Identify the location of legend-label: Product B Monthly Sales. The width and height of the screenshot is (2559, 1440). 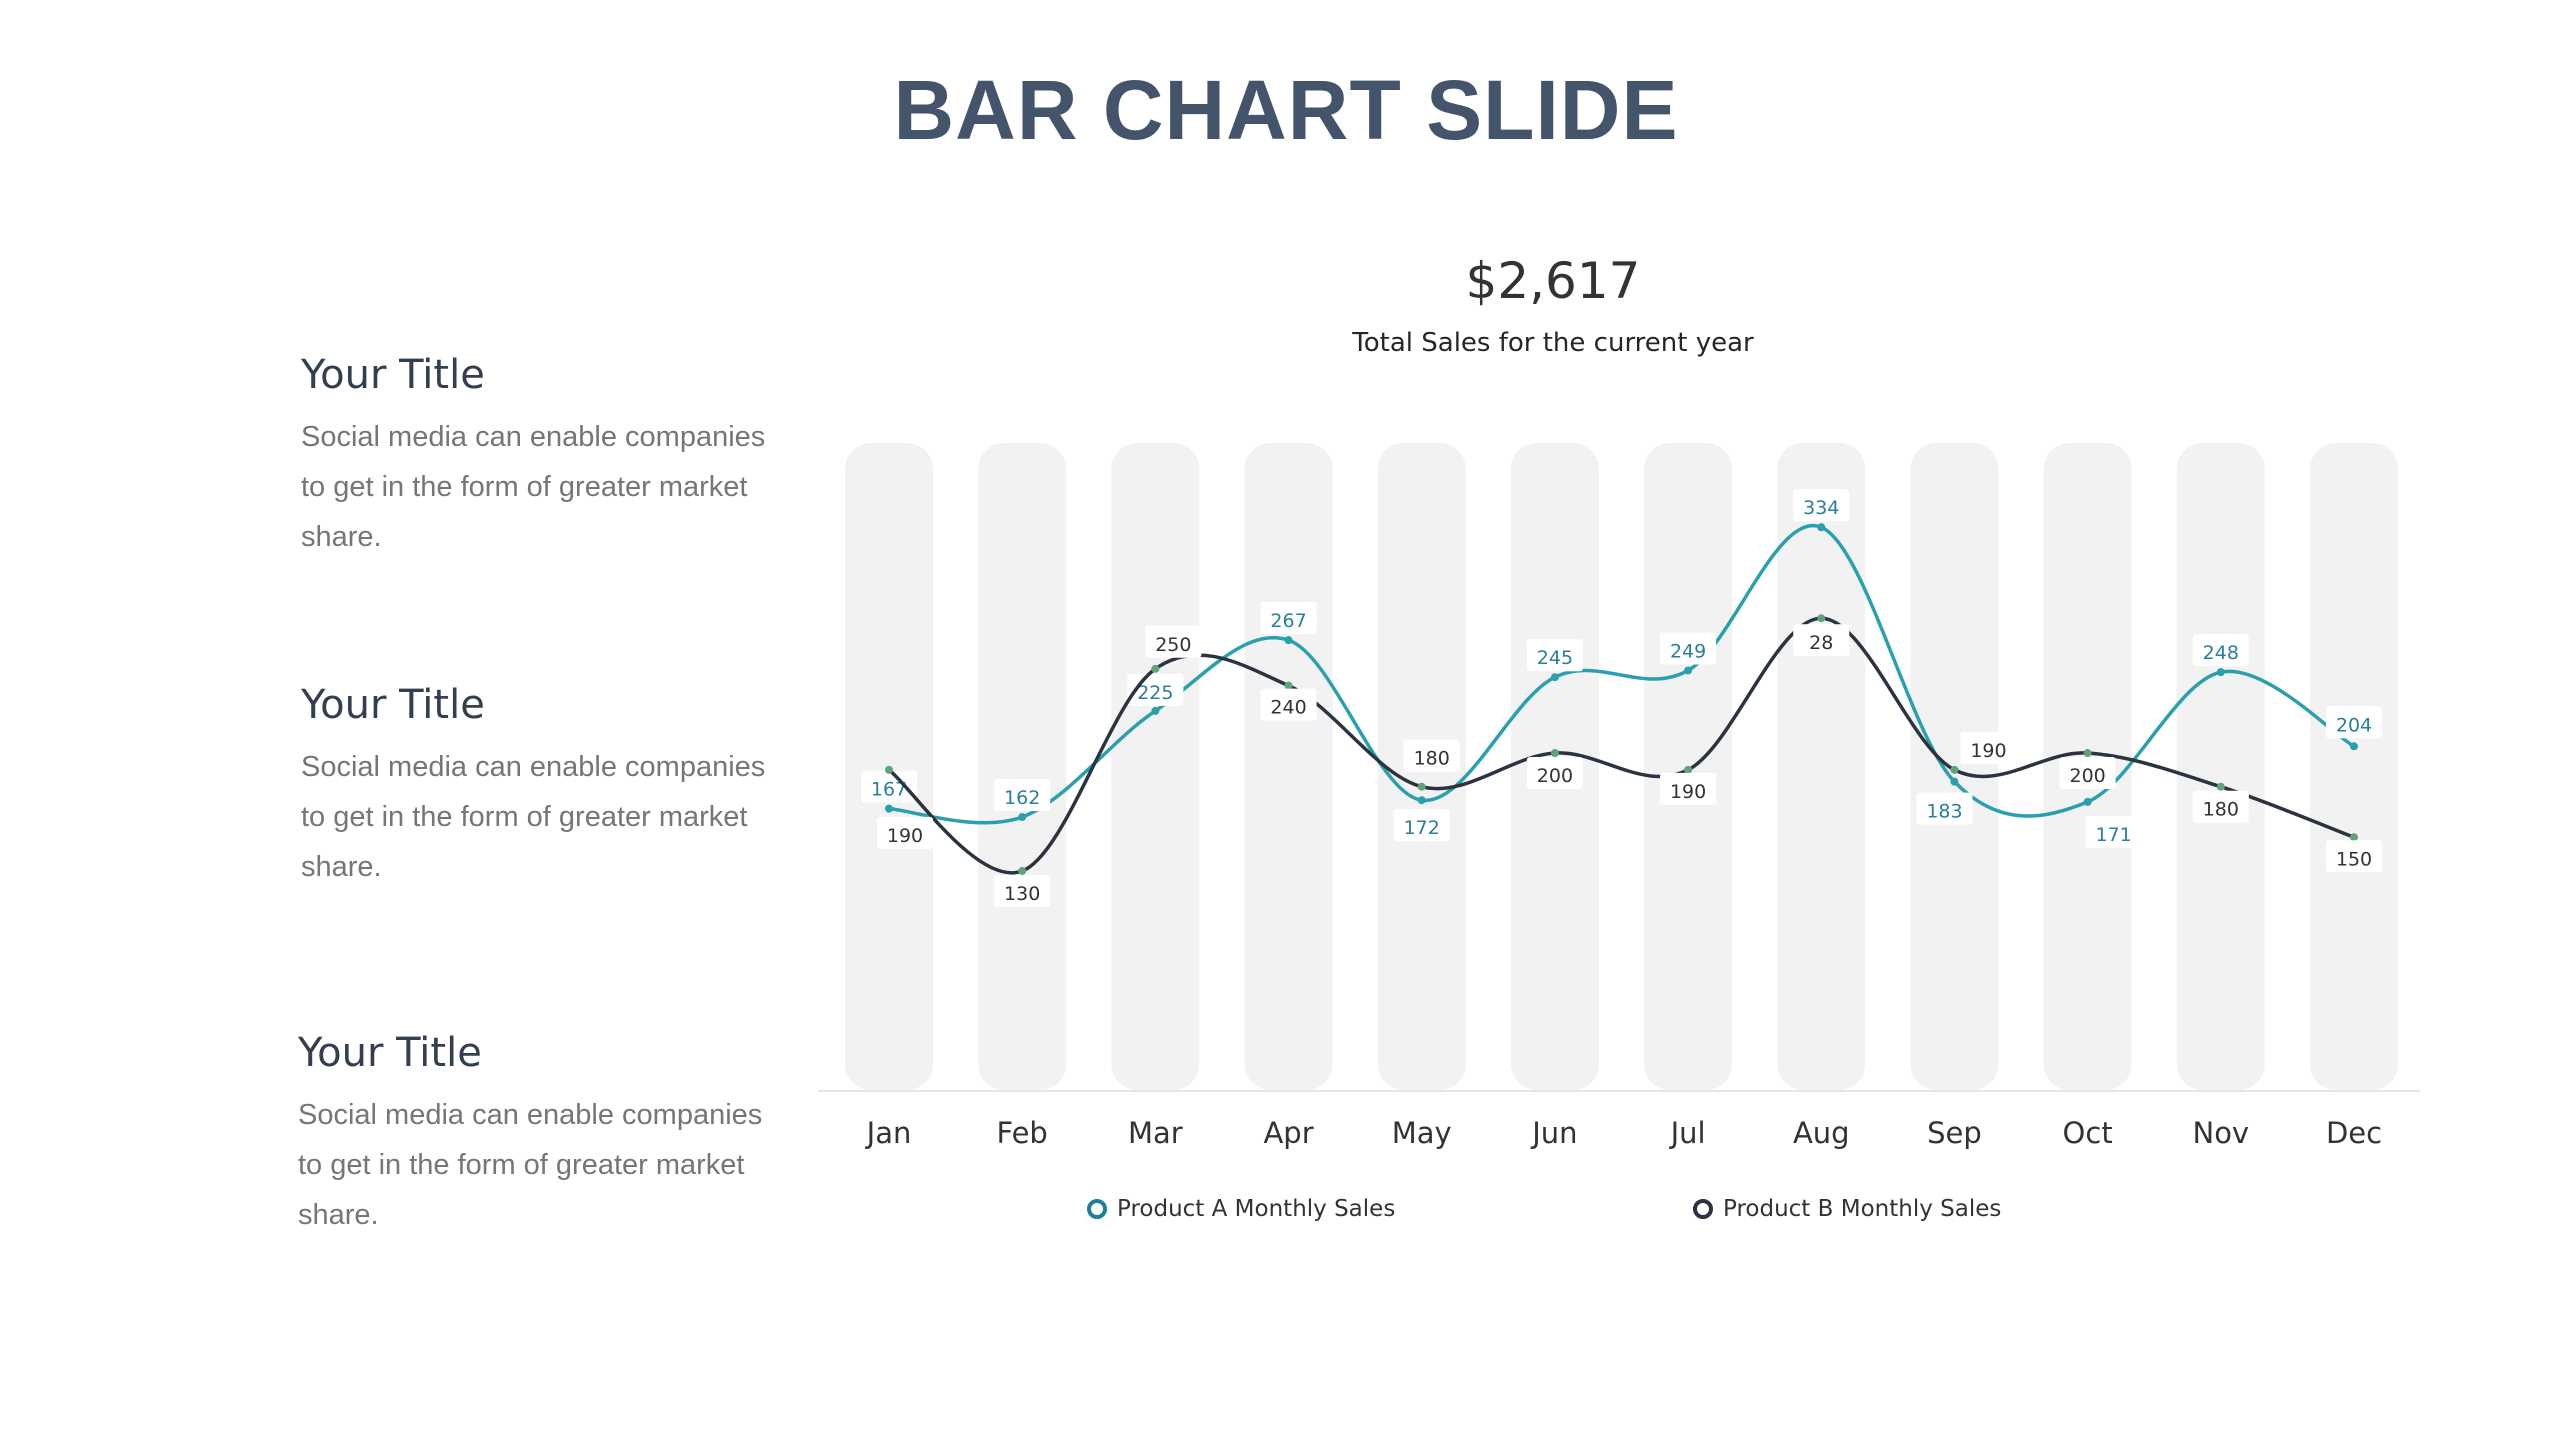
(1862, 1209).